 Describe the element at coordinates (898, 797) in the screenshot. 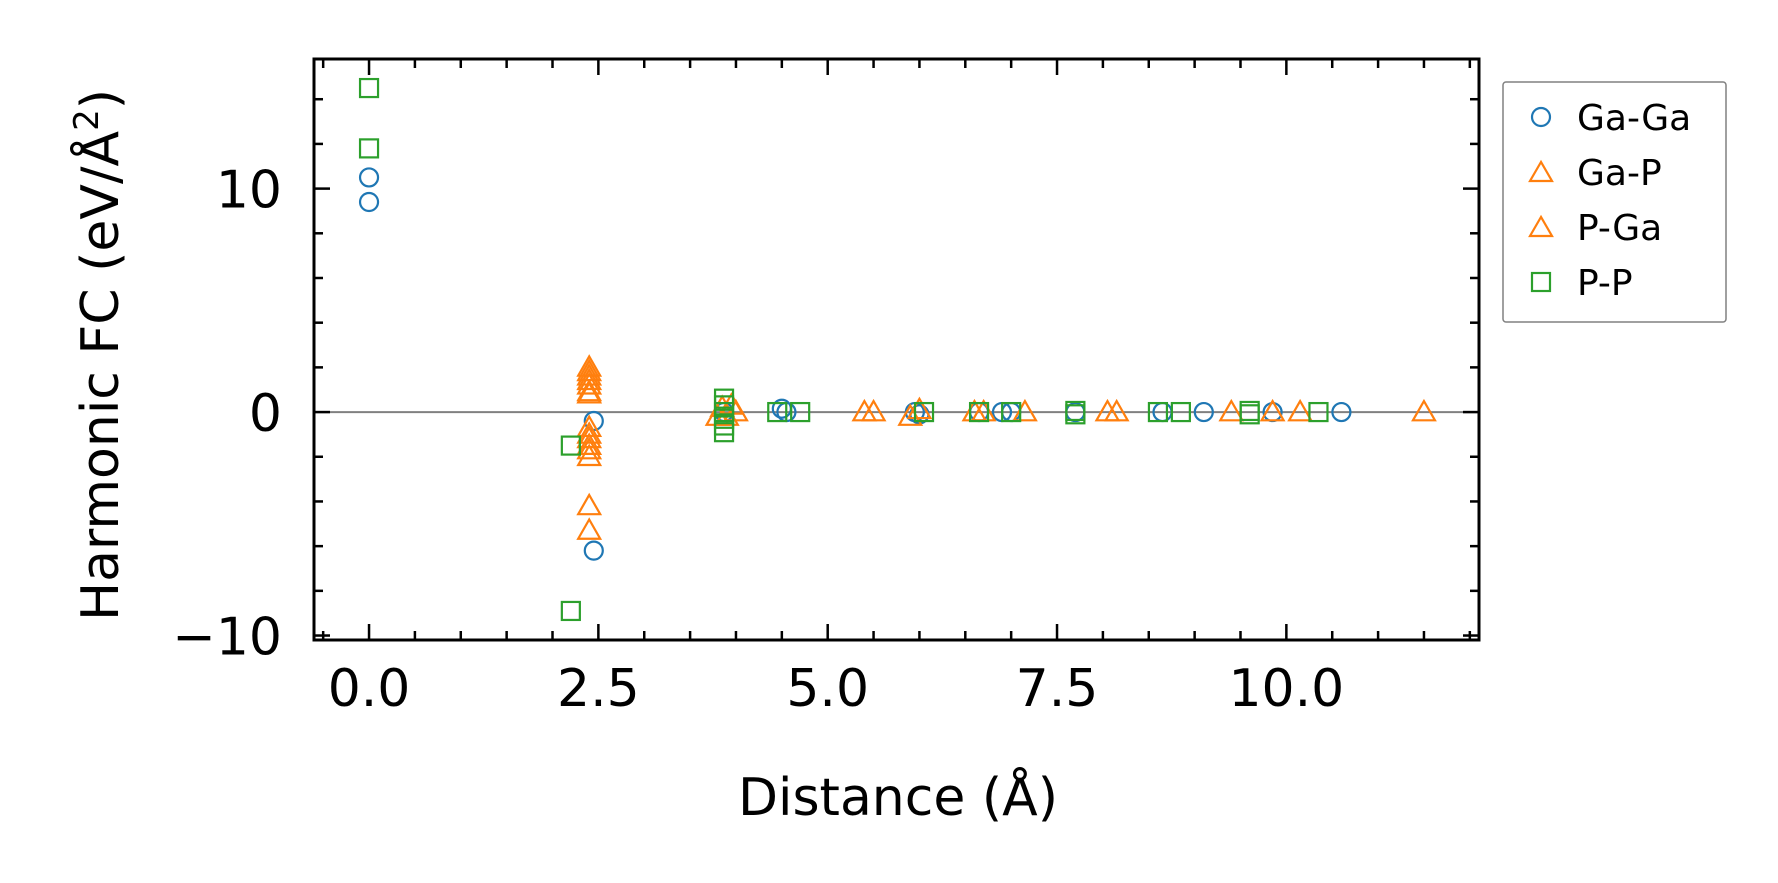

I see `x-axis-label: Distance (Å)` at that location.